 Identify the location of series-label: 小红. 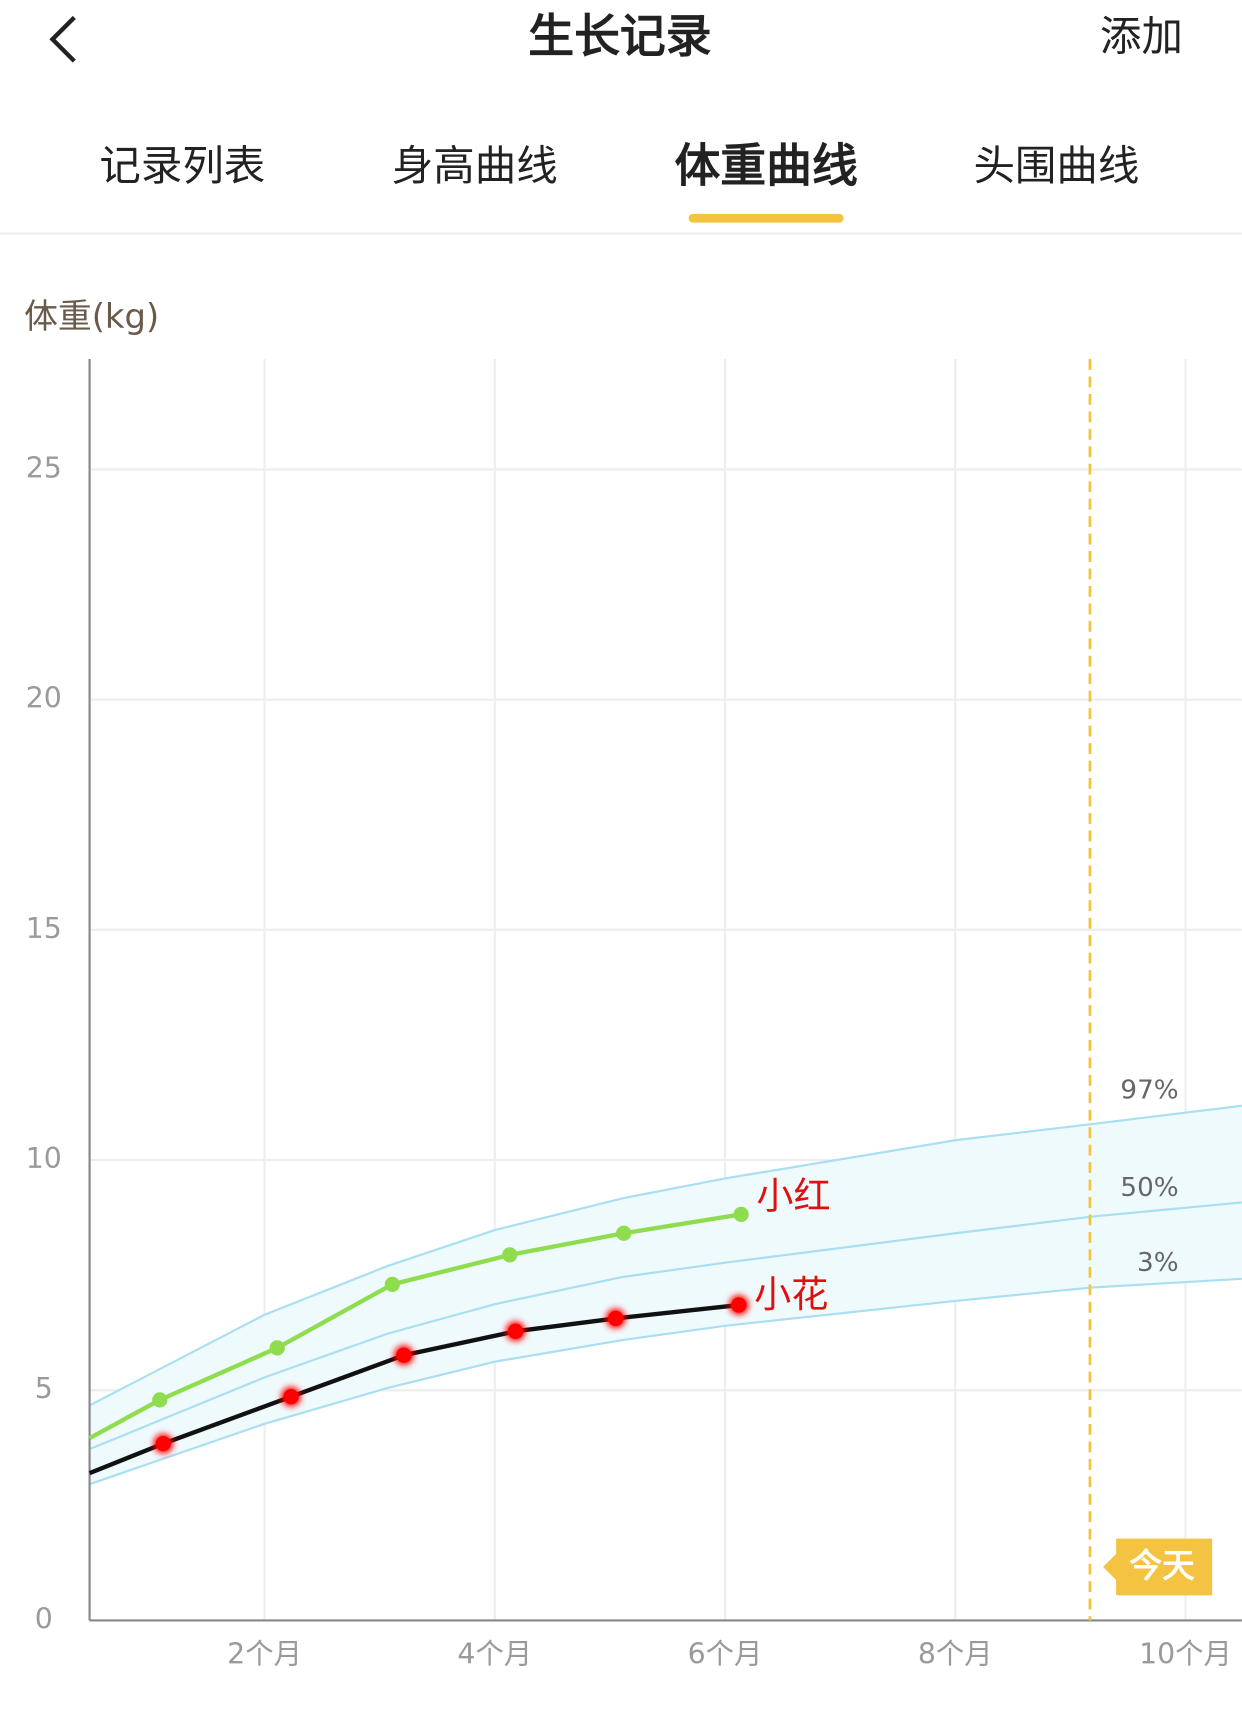
(793, 1196).